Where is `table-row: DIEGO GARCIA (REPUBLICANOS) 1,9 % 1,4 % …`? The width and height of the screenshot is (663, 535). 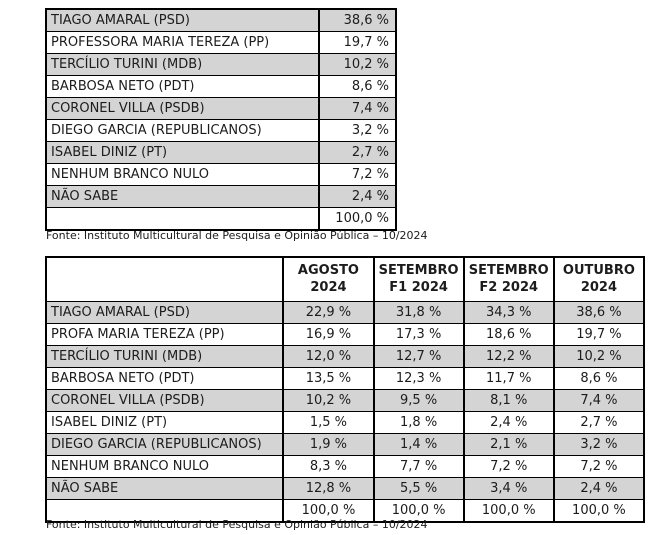 table-row: DIEGO GARCIA (REPUBLICANOS) 1,9 % 1,4 % … is located at coordinates (345, 444).